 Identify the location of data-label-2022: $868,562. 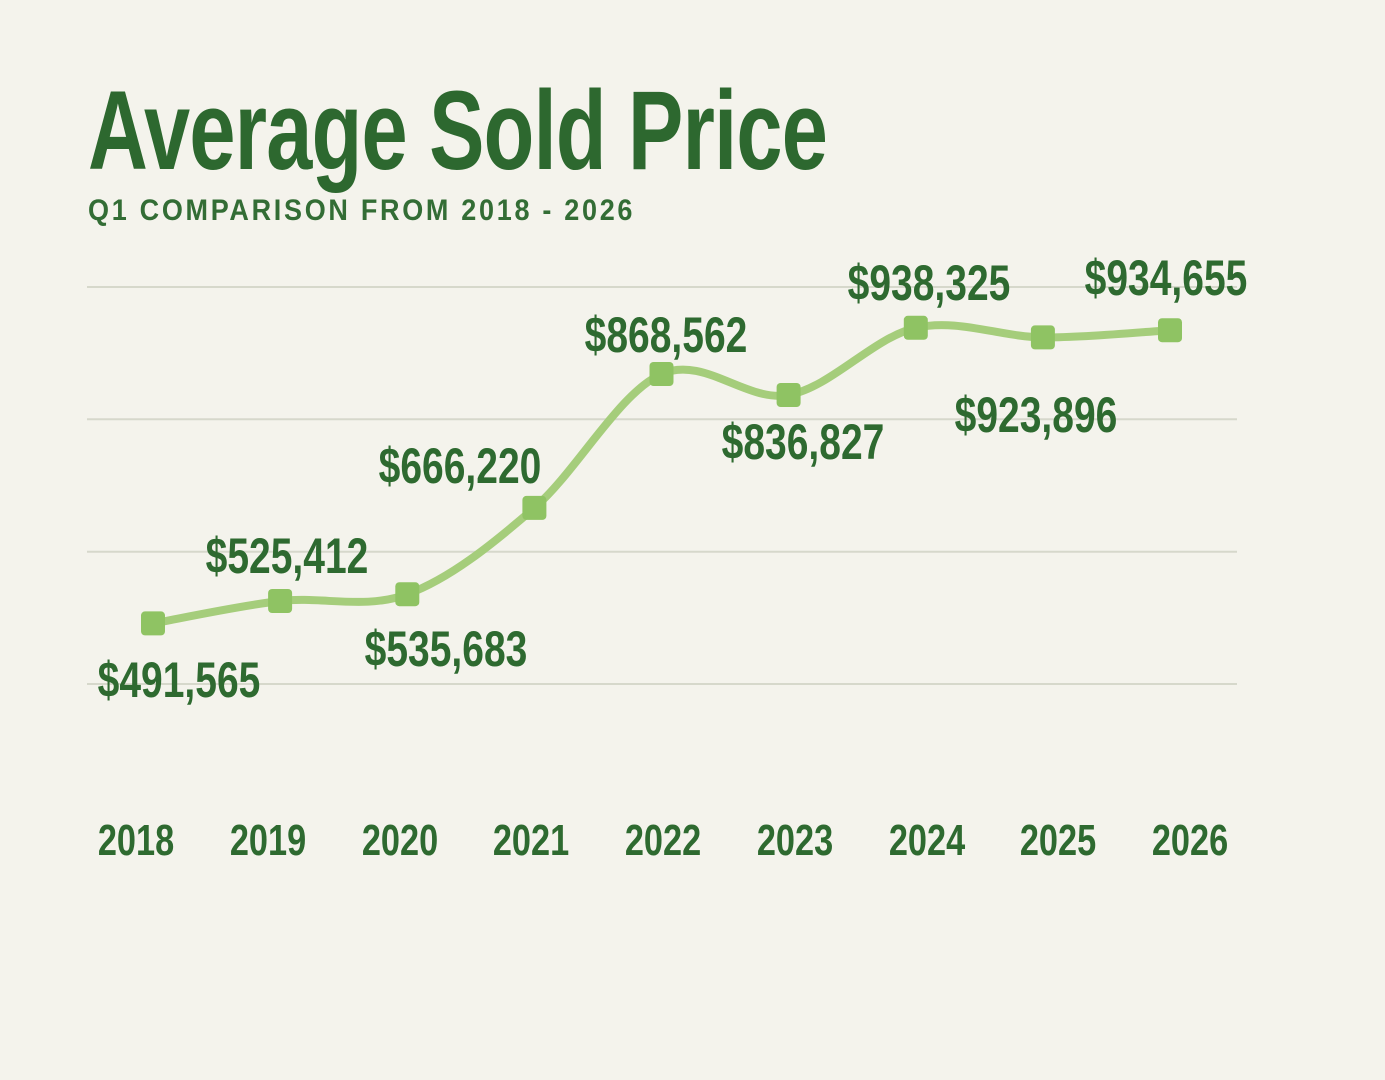
(665, 335).